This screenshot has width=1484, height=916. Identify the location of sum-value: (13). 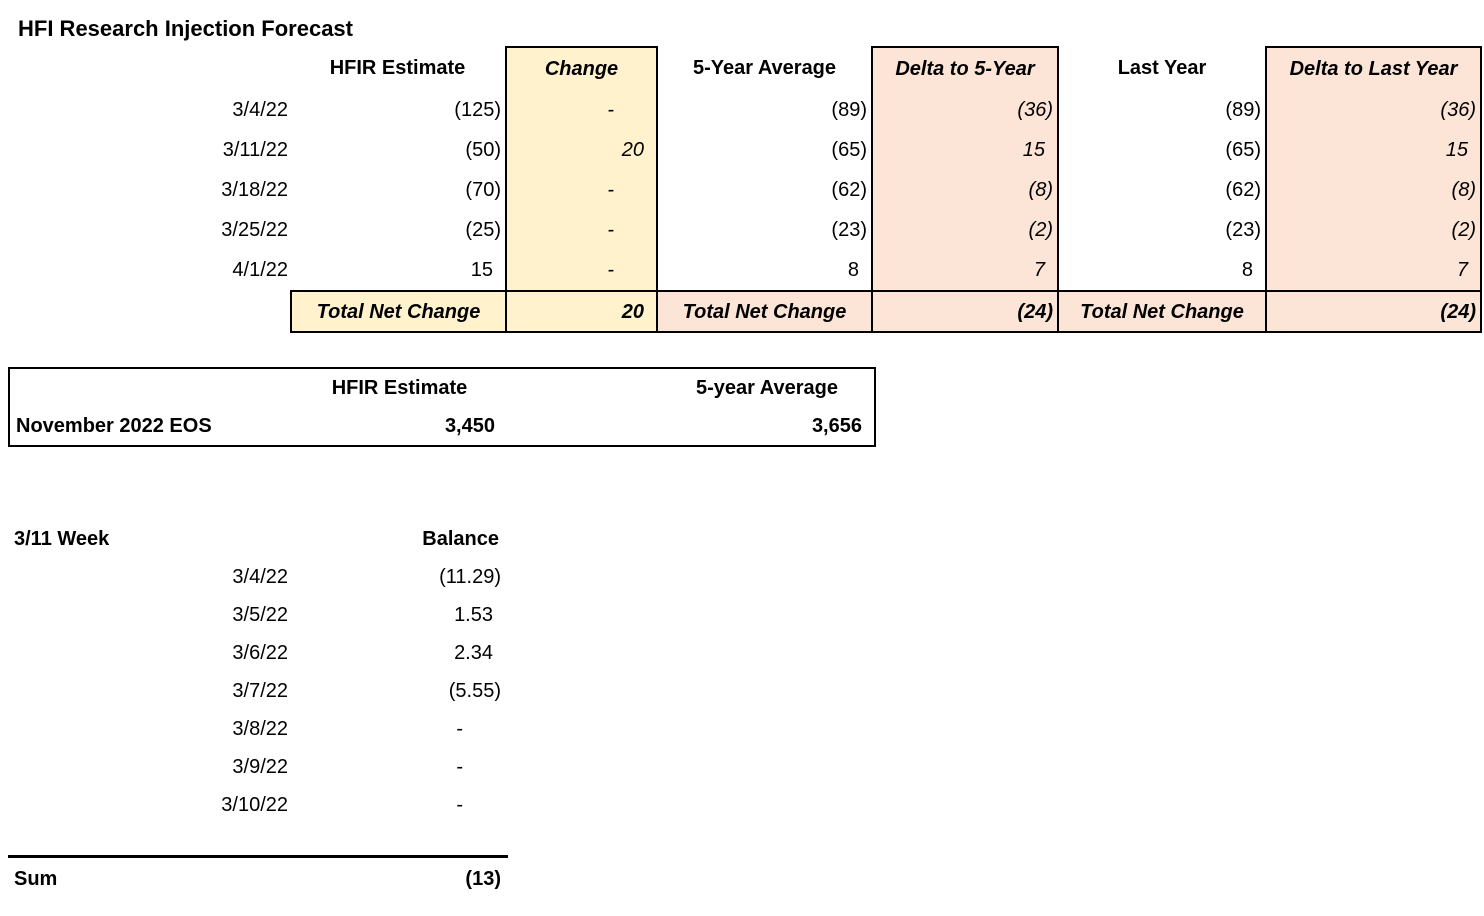
(483, 879).